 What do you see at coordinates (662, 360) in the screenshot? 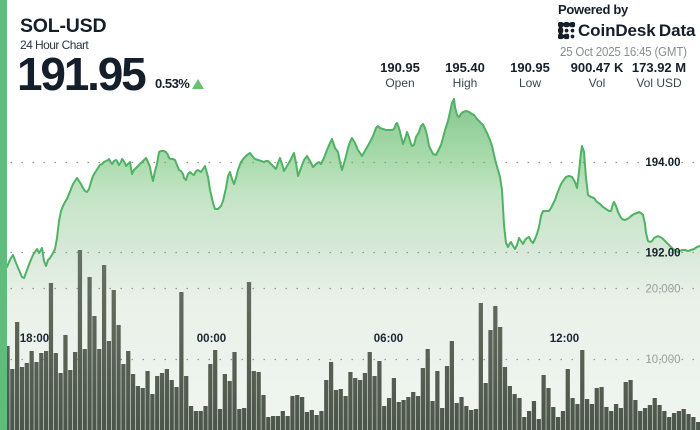
I see `svg-text: 10,000` at bounding box center [662, 360].